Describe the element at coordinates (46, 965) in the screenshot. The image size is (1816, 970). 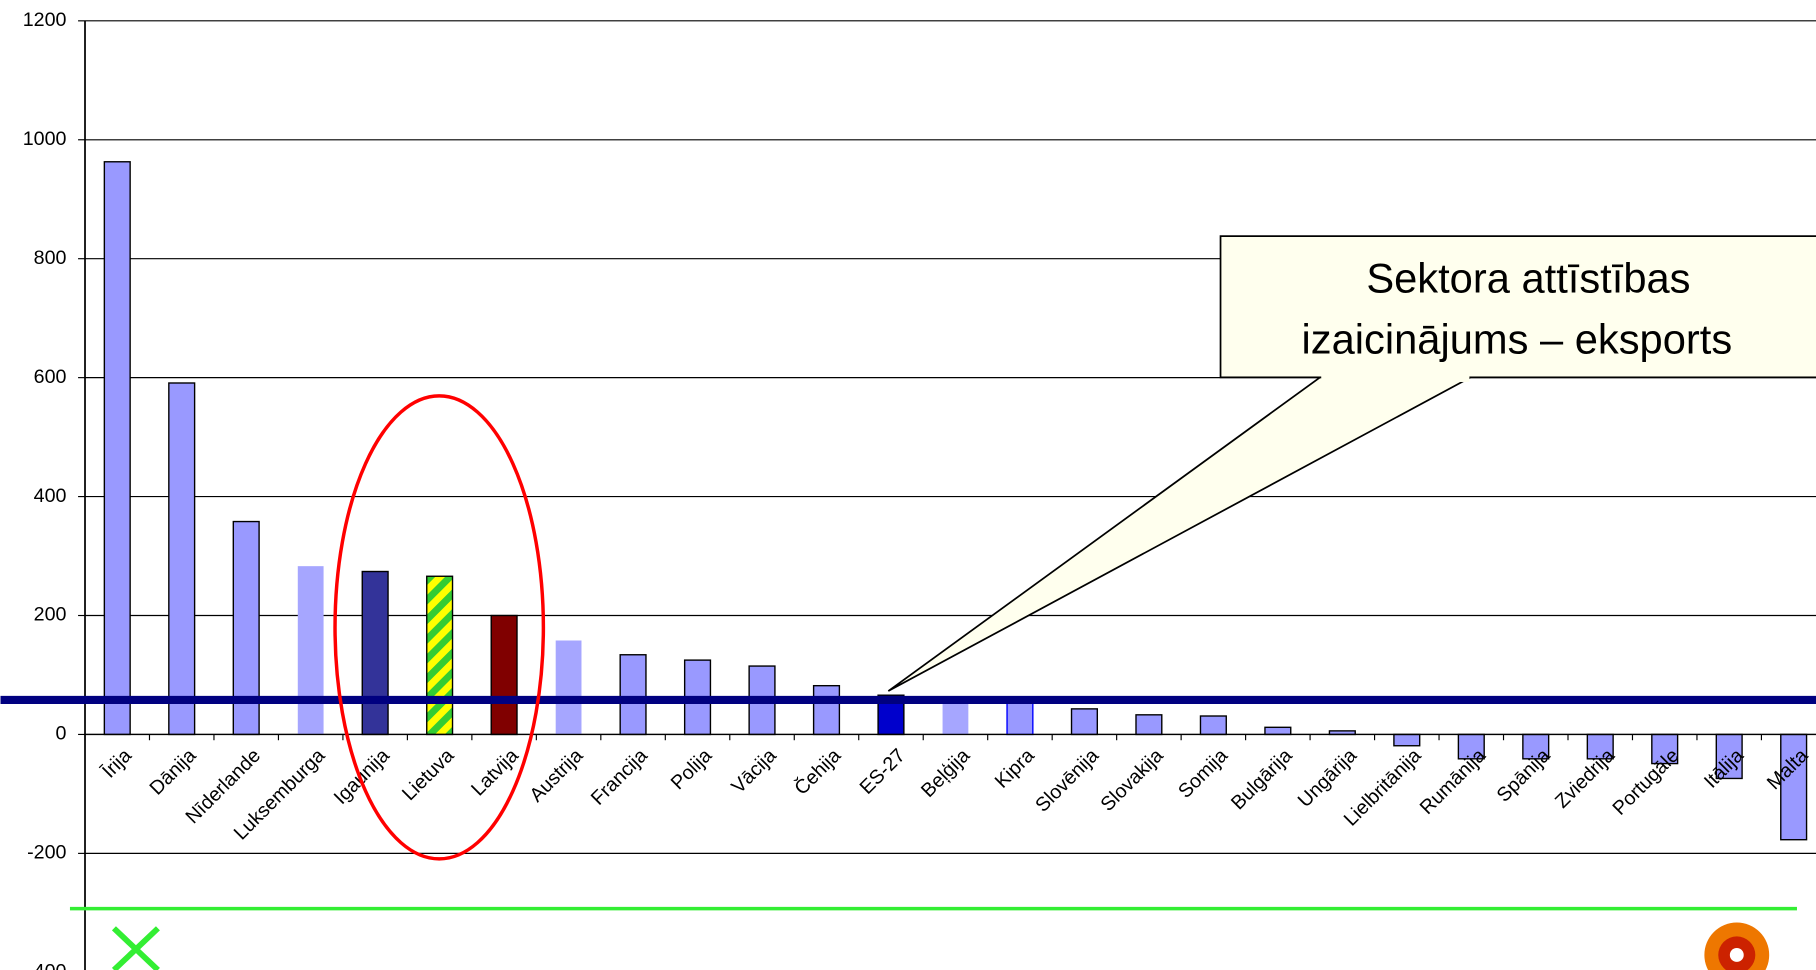
I see `y-tick-label: -400` at that location.